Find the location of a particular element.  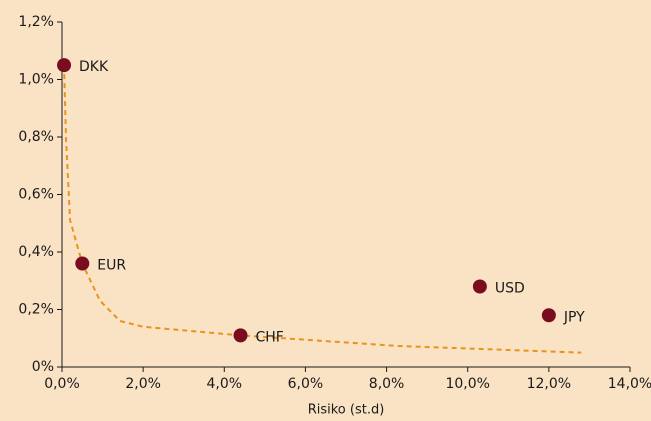

y-tick-label: 0,6% is located at coordinates (36, 195).